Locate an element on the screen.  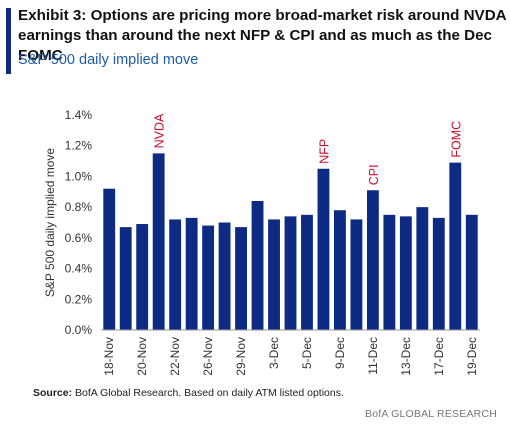
bar-17-Dec is located at coordinates (438, 273).